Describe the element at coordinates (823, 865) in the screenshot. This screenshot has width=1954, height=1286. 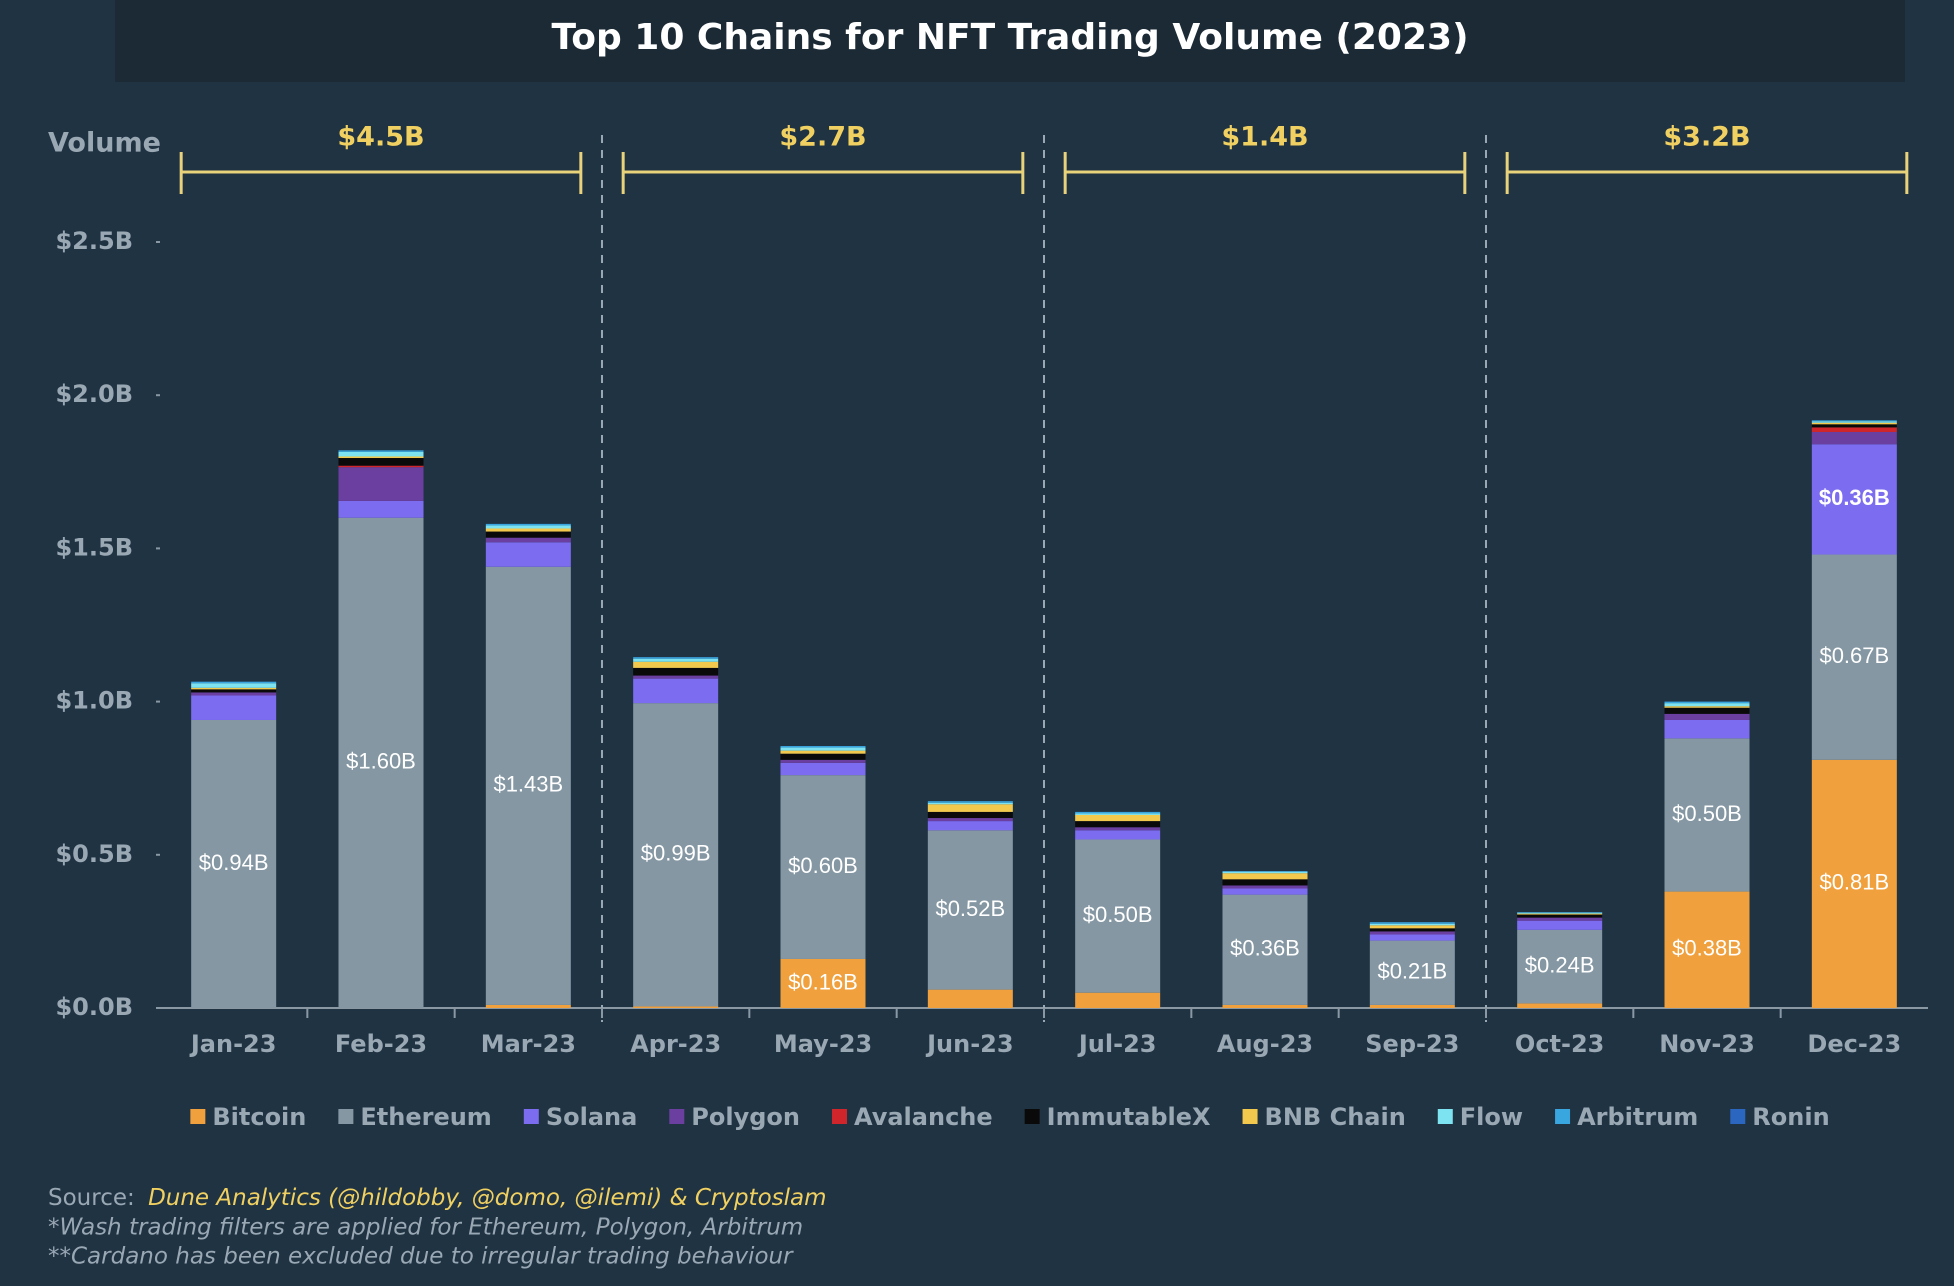
I see `data-label: $0.60B` at that location.